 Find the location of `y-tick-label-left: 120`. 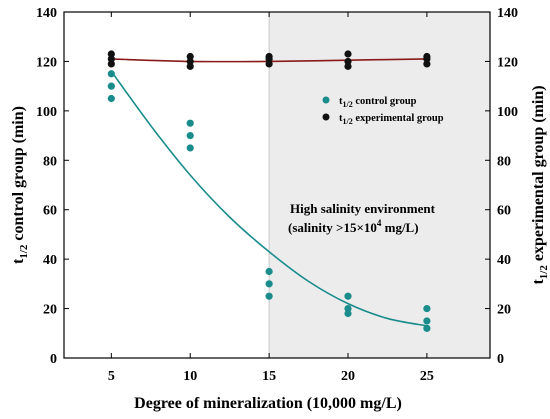

y-tick-label-left: 120 is located at coordinates (46, 62).